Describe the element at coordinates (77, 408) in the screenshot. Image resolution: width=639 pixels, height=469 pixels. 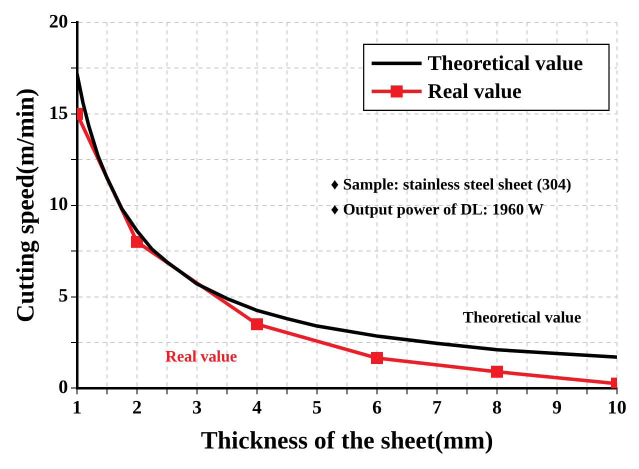
I see `x-tick-label: 1` at that location.